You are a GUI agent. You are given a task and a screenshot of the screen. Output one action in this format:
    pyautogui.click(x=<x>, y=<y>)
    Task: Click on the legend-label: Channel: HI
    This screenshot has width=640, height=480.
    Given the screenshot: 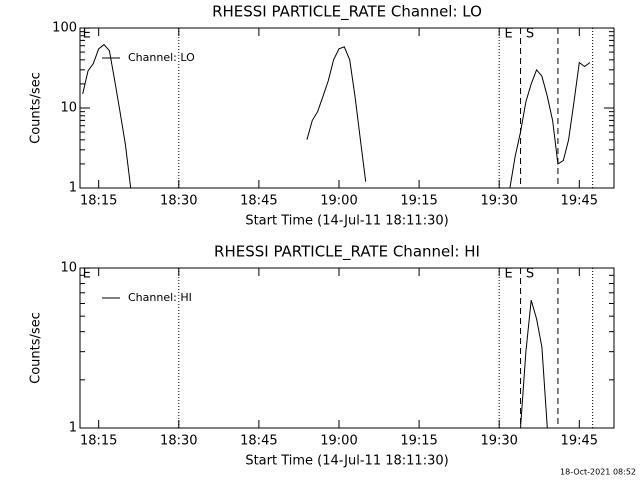 What is the action you would take?
    pyautogui.click(x=160, y=297)
    